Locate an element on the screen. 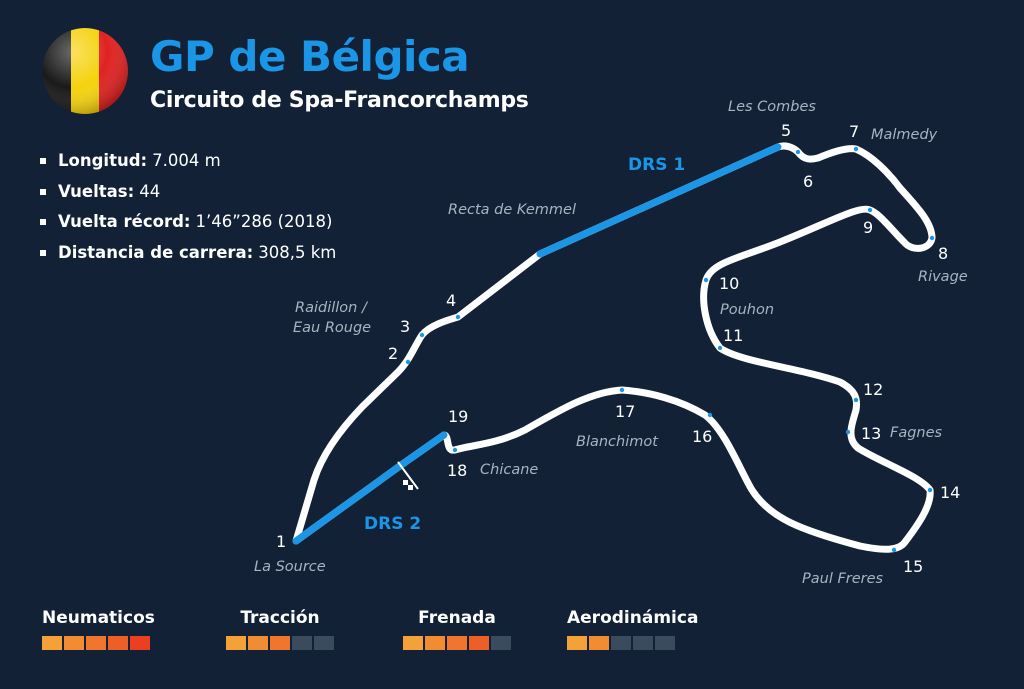  stat-label: Vueltas: is located at coordinates (96, 191).